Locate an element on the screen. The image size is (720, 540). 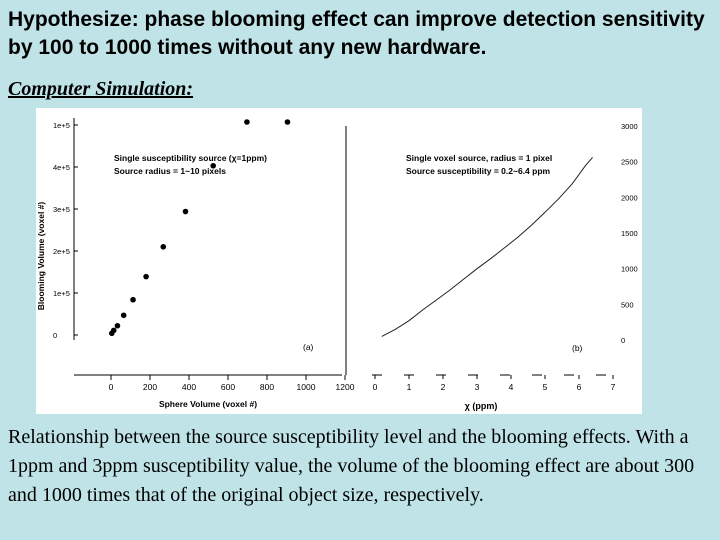
panel-a-x-tick-label: 1000 is located at coordinates (306, 387).